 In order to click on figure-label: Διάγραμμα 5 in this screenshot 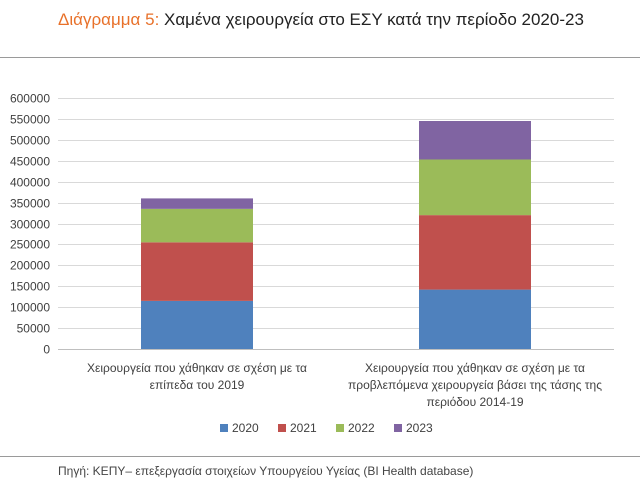, I will do `click(106, 19)`.